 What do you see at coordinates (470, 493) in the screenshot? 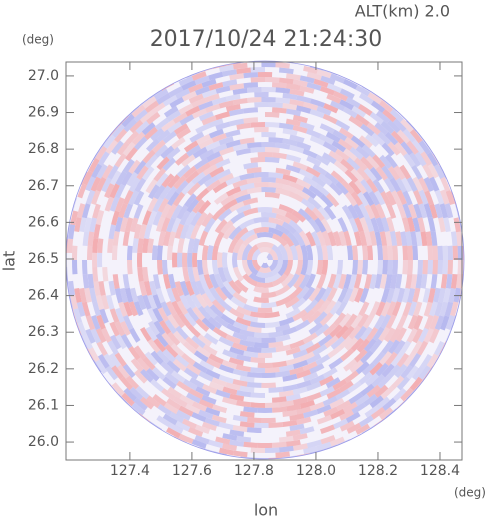
I see `x-unit: (deg)` at bounding box center [470, 493].